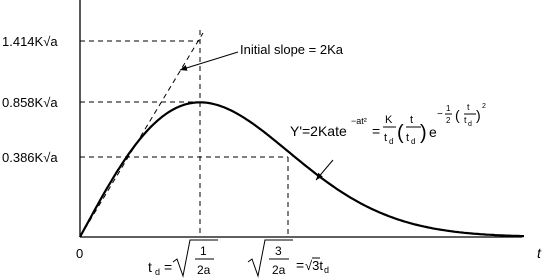 The width and height of the screenshot is (546, 280). What do you see at coordinates (204, 270) in the screenshot?
I see `td-part: 2a` at bounding box center [204, 270].